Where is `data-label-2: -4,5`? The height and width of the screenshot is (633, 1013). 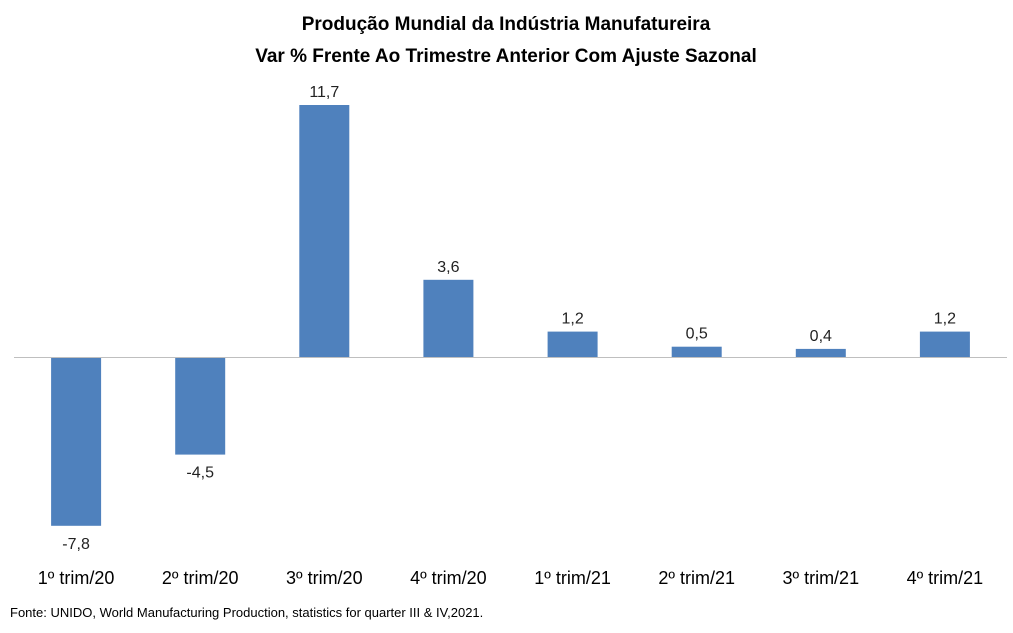 data-label-2: -4,5 is located at coordinates (200, 473).